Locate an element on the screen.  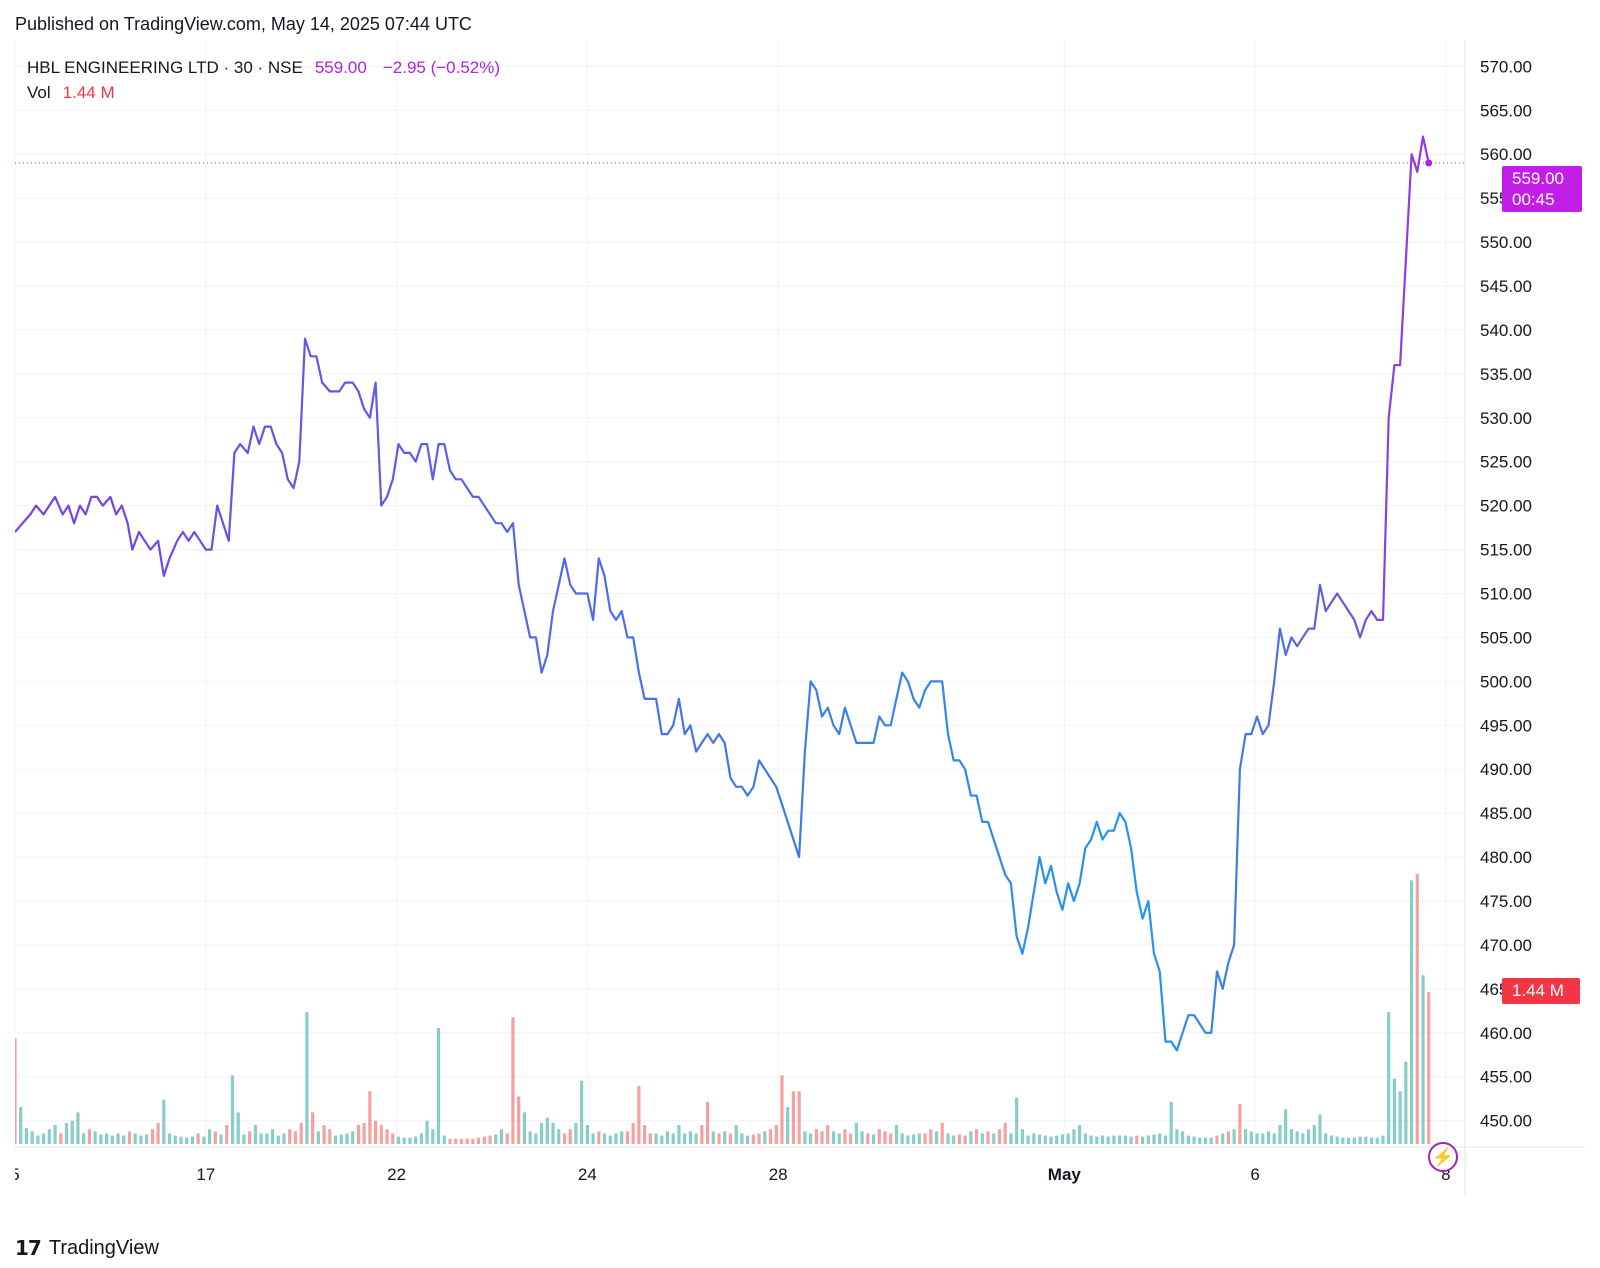
legend-volume-row: Vol 1.44 M is located at coordinates (263, 92).